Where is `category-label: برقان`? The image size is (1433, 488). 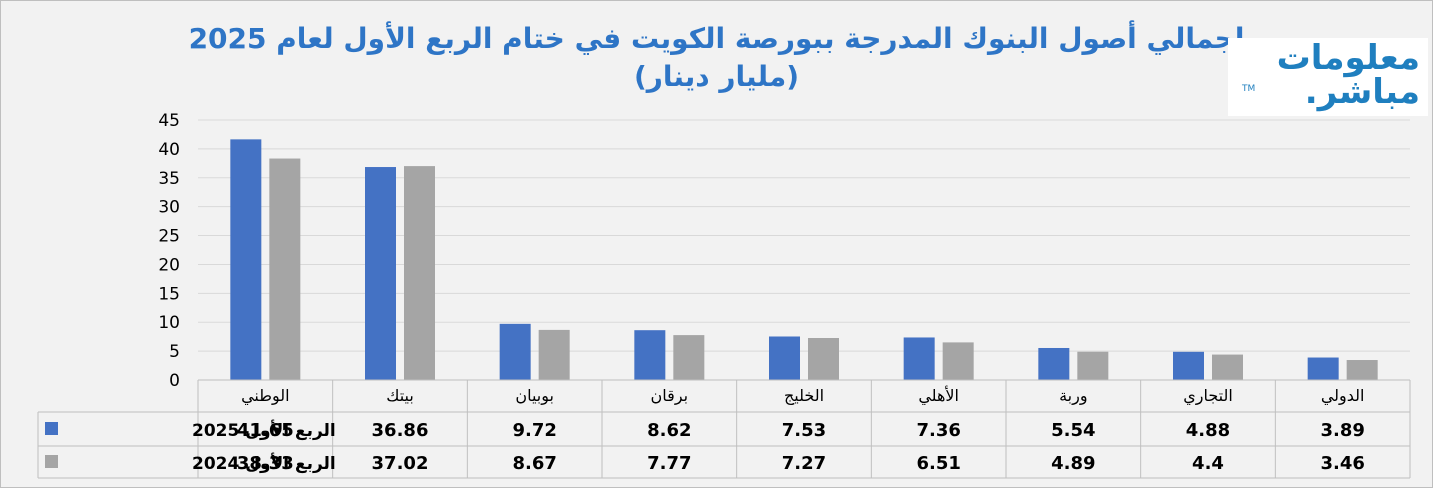
category-label: برقان is located at coordinates (670, 396).